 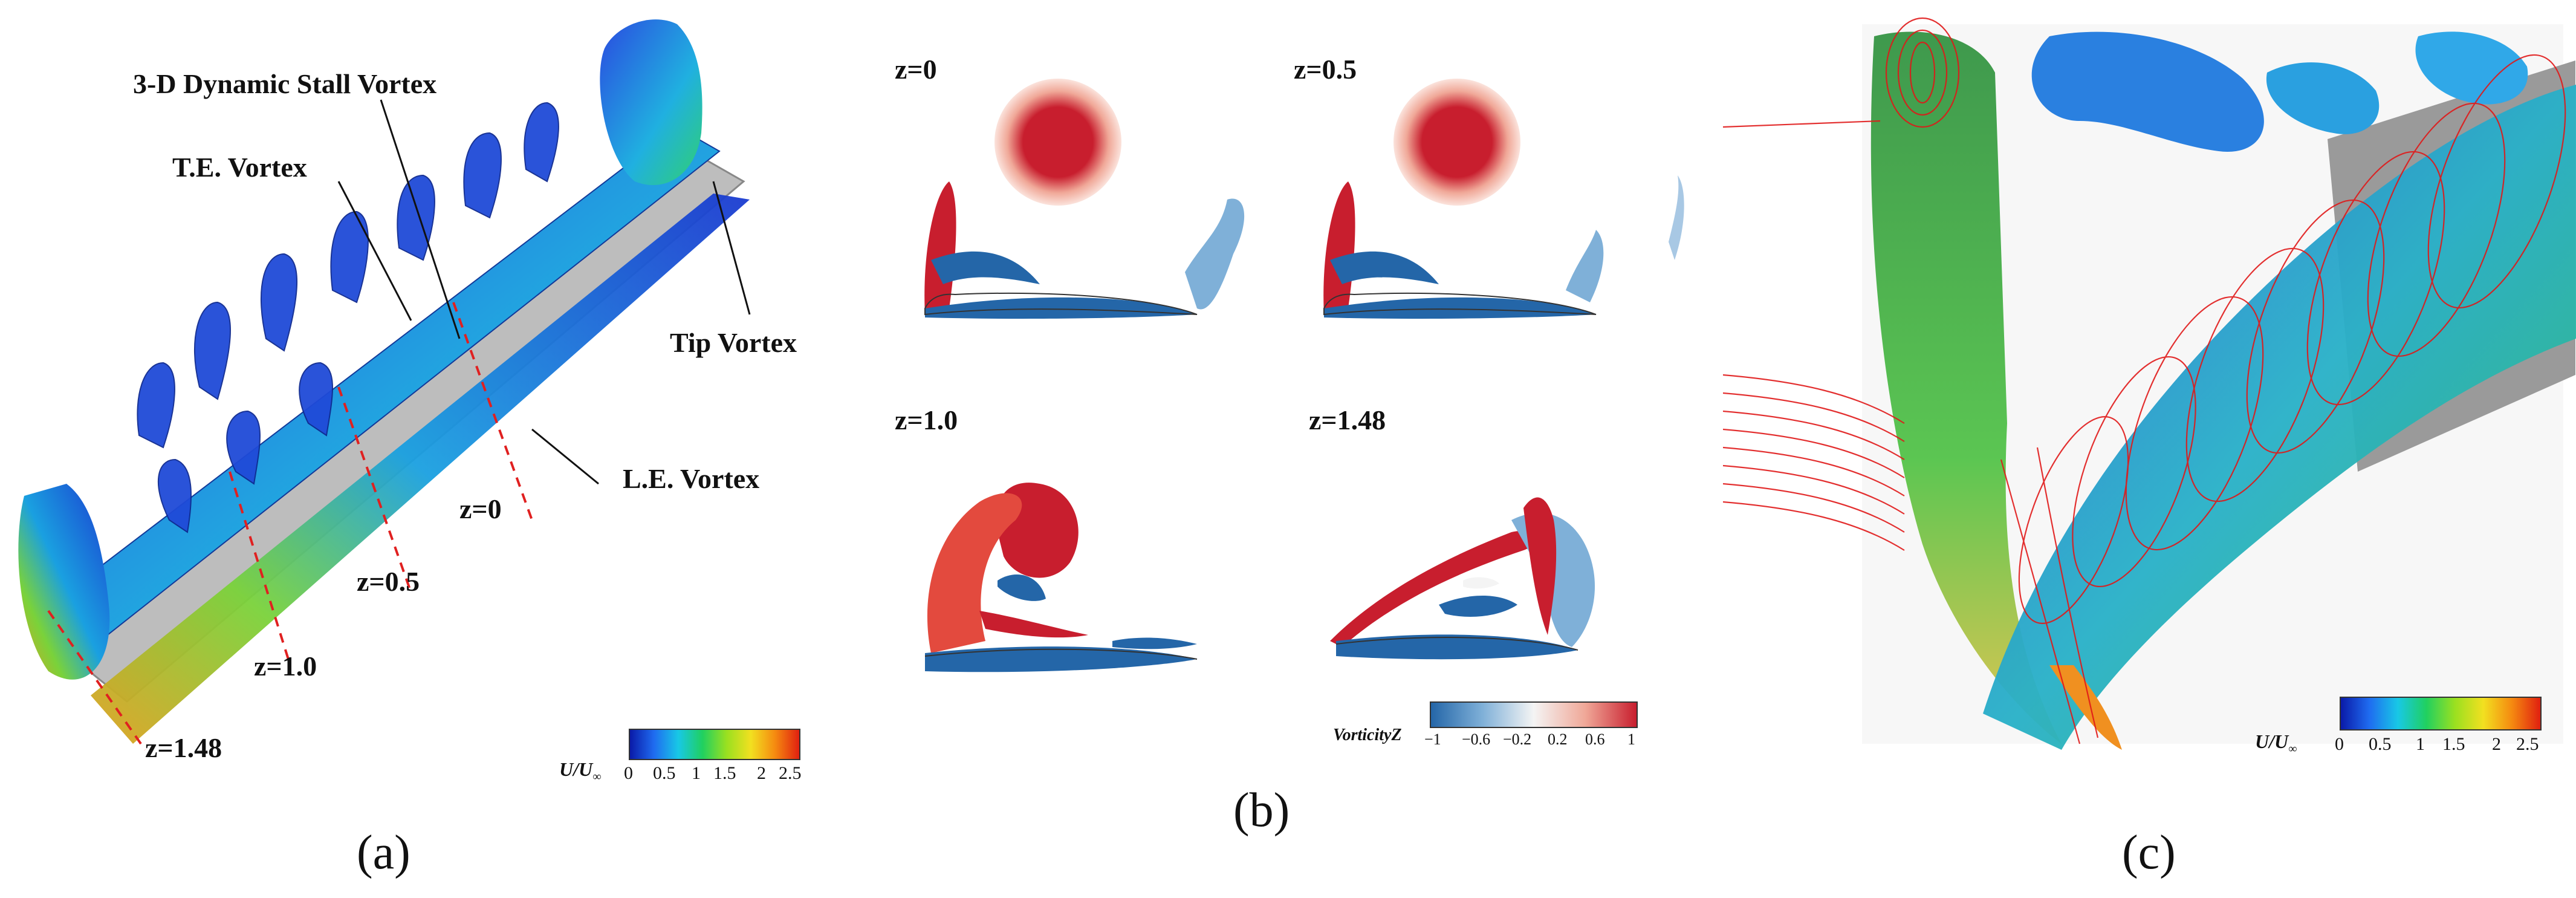 I want to click on vorticity-colorbar-label: VorticityZ, so click(x=1368, y=735).